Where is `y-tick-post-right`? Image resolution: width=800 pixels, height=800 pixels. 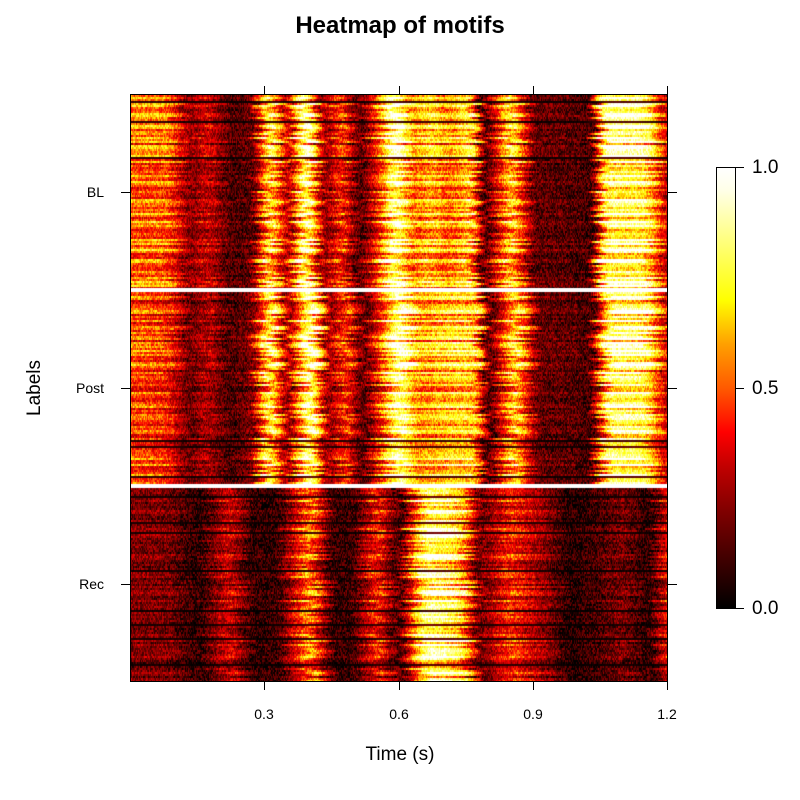
y-tick-post-right is located at coordinates (672, 388).